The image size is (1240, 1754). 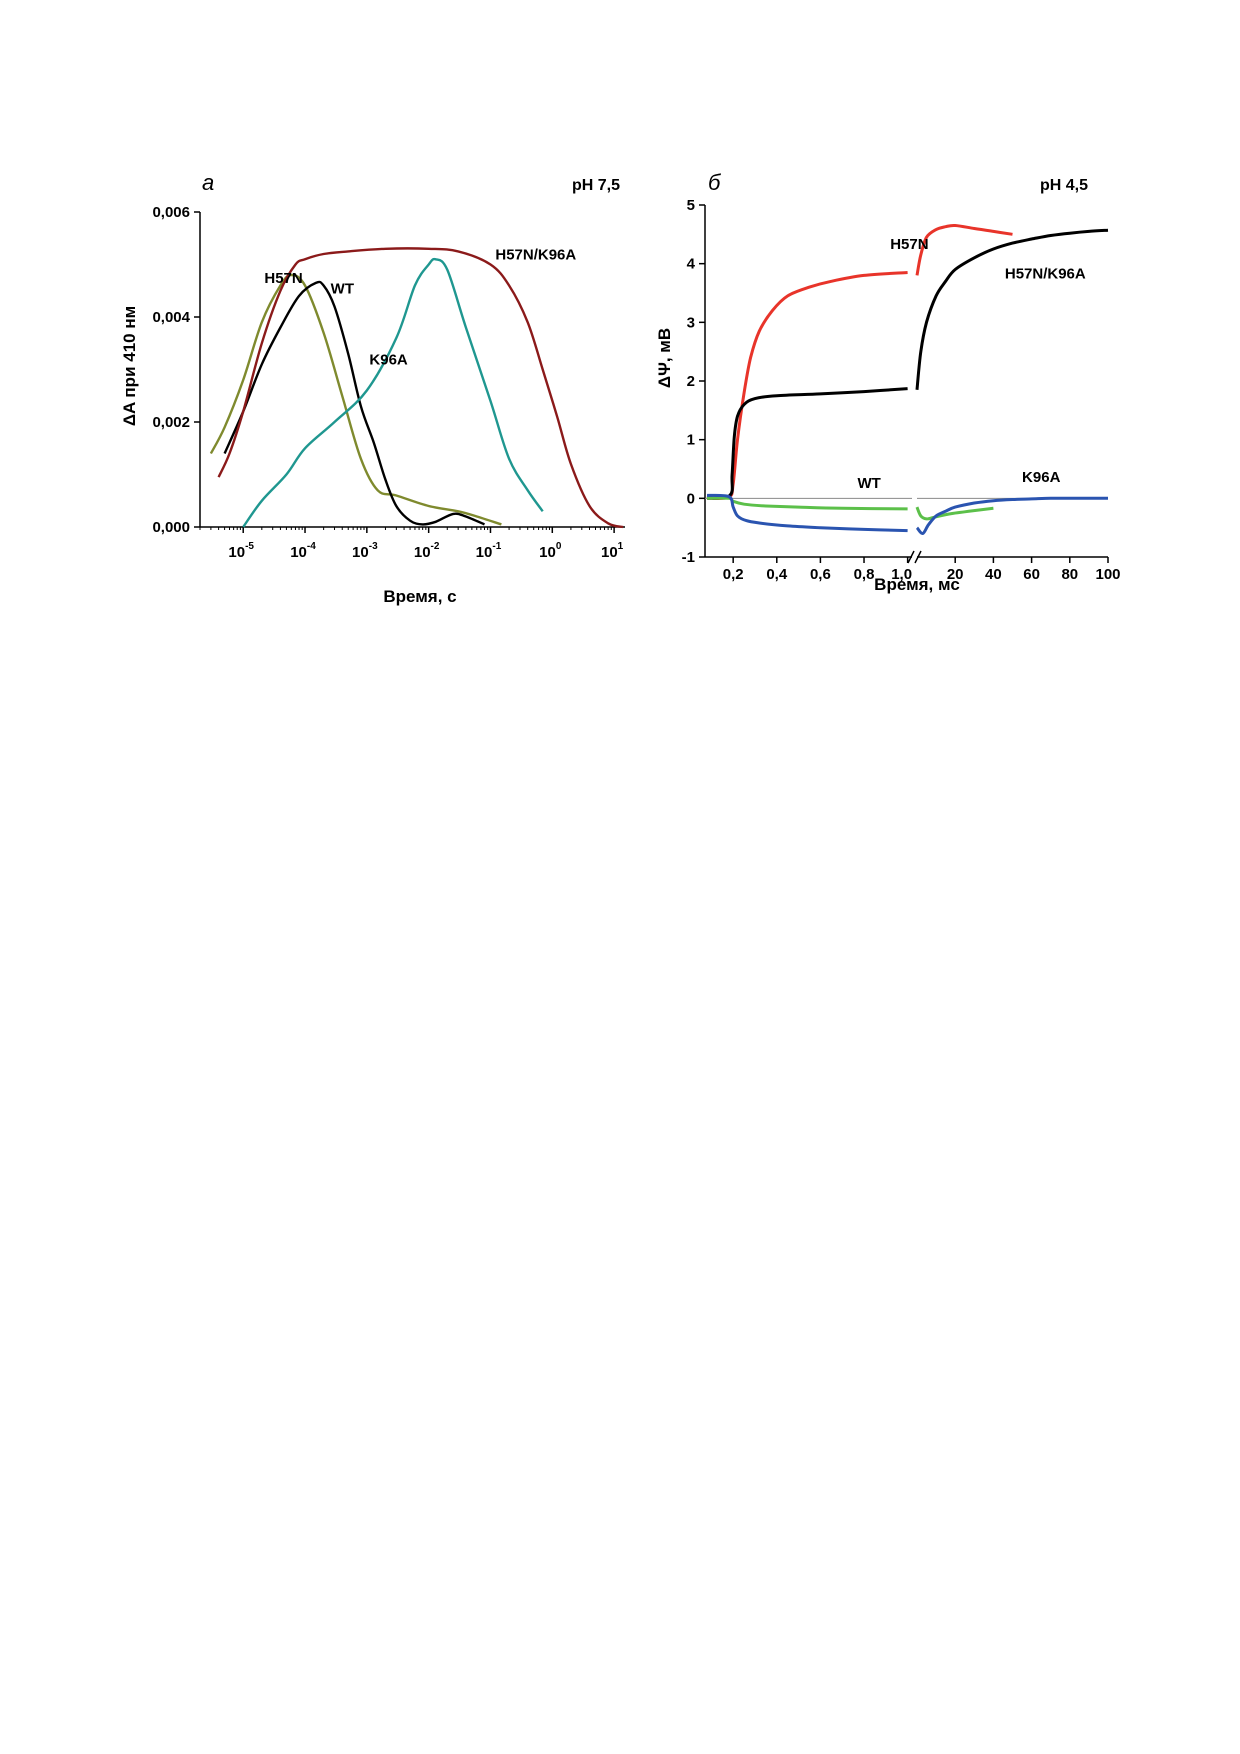 What do you see at coordinates (691, 205) in the screenshot?
I see `panel-b-y-tick-label: 5` at bounding box center [691, 205].